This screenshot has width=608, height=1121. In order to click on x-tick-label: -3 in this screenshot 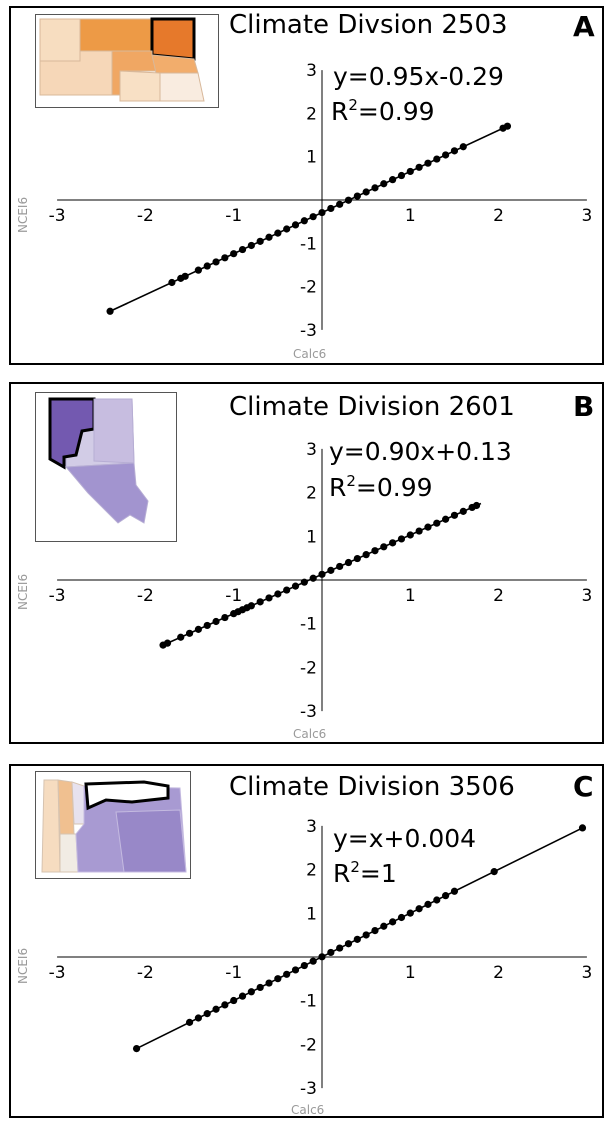, I will do `click(57, 973)`.